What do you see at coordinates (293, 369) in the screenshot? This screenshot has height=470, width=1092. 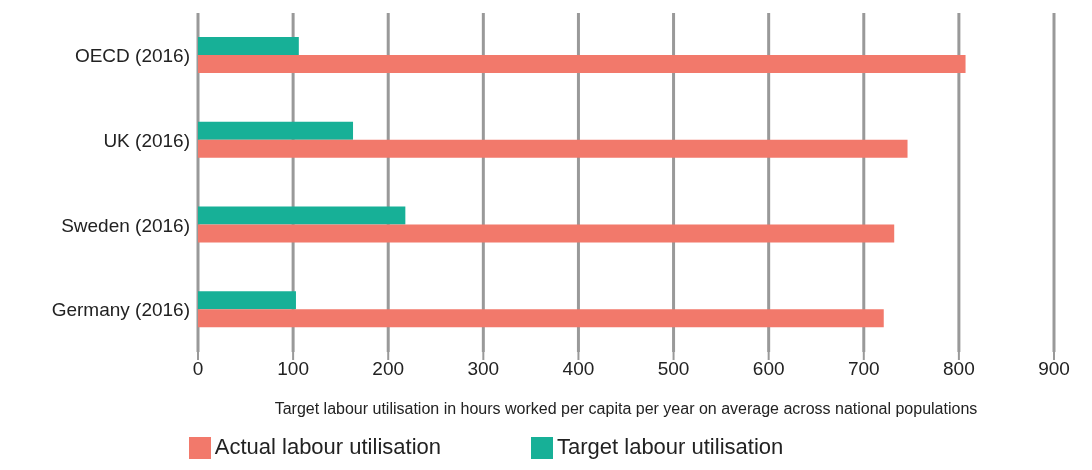 I see `x-tick-label: 100` at bounding box center [293, 369].